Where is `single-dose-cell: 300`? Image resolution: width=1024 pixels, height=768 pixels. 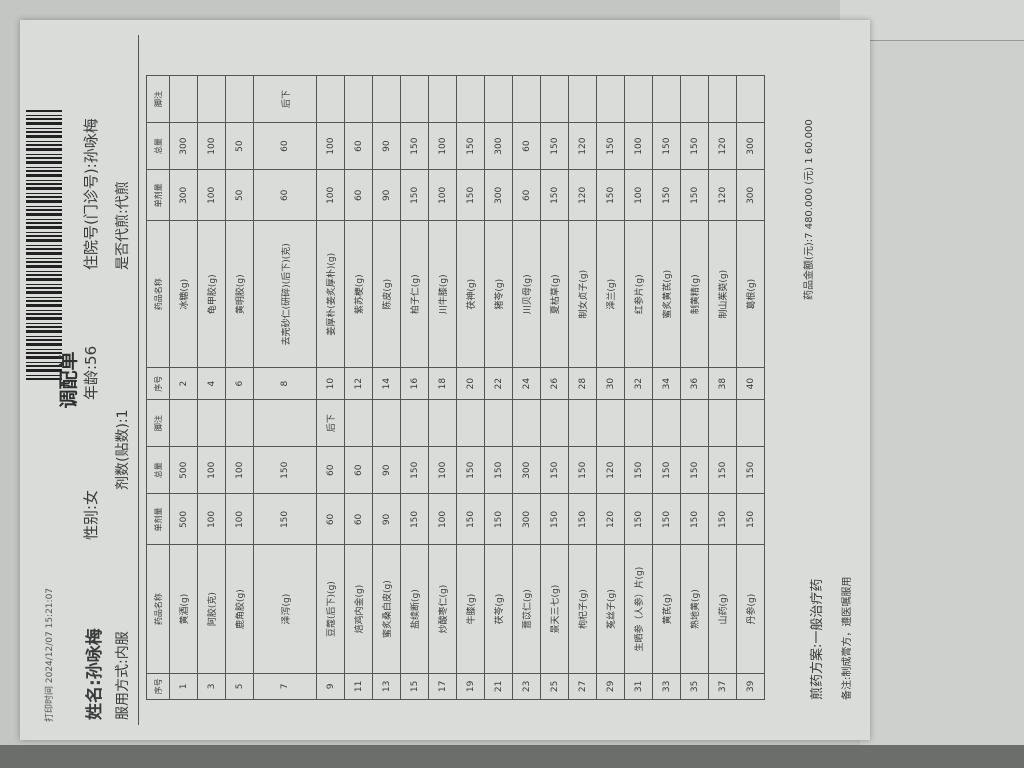
single-dose-cell: 300 is located at coordinates (750, 195).